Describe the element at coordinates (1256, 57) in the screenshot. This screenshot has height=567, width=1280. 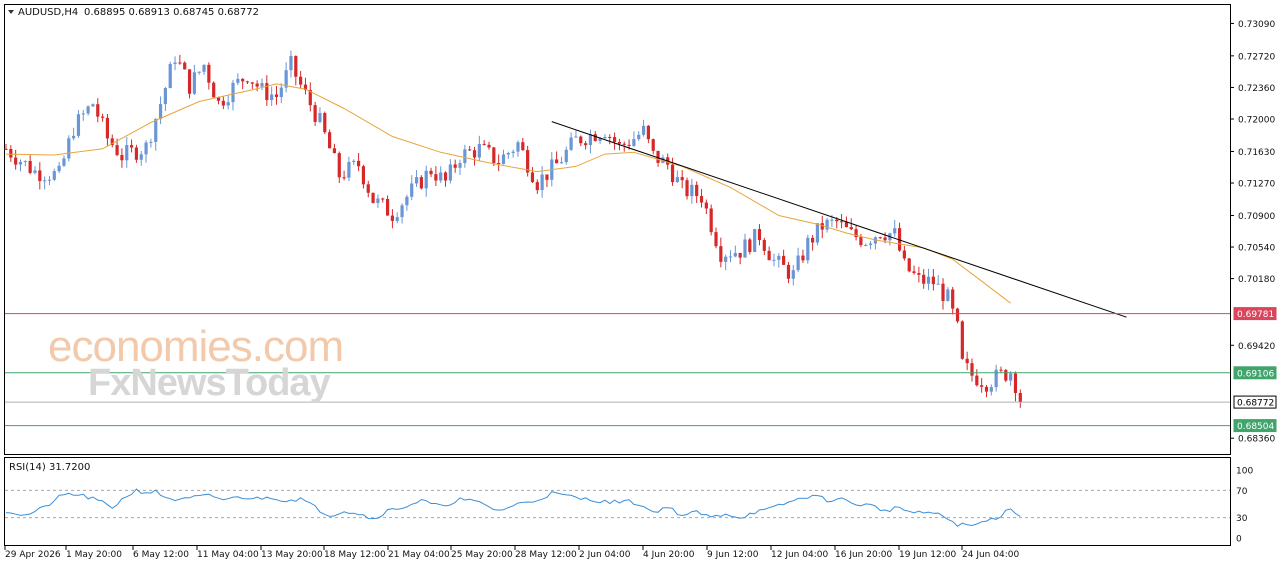
I see `y-tick-label: 0.72720` at that location.